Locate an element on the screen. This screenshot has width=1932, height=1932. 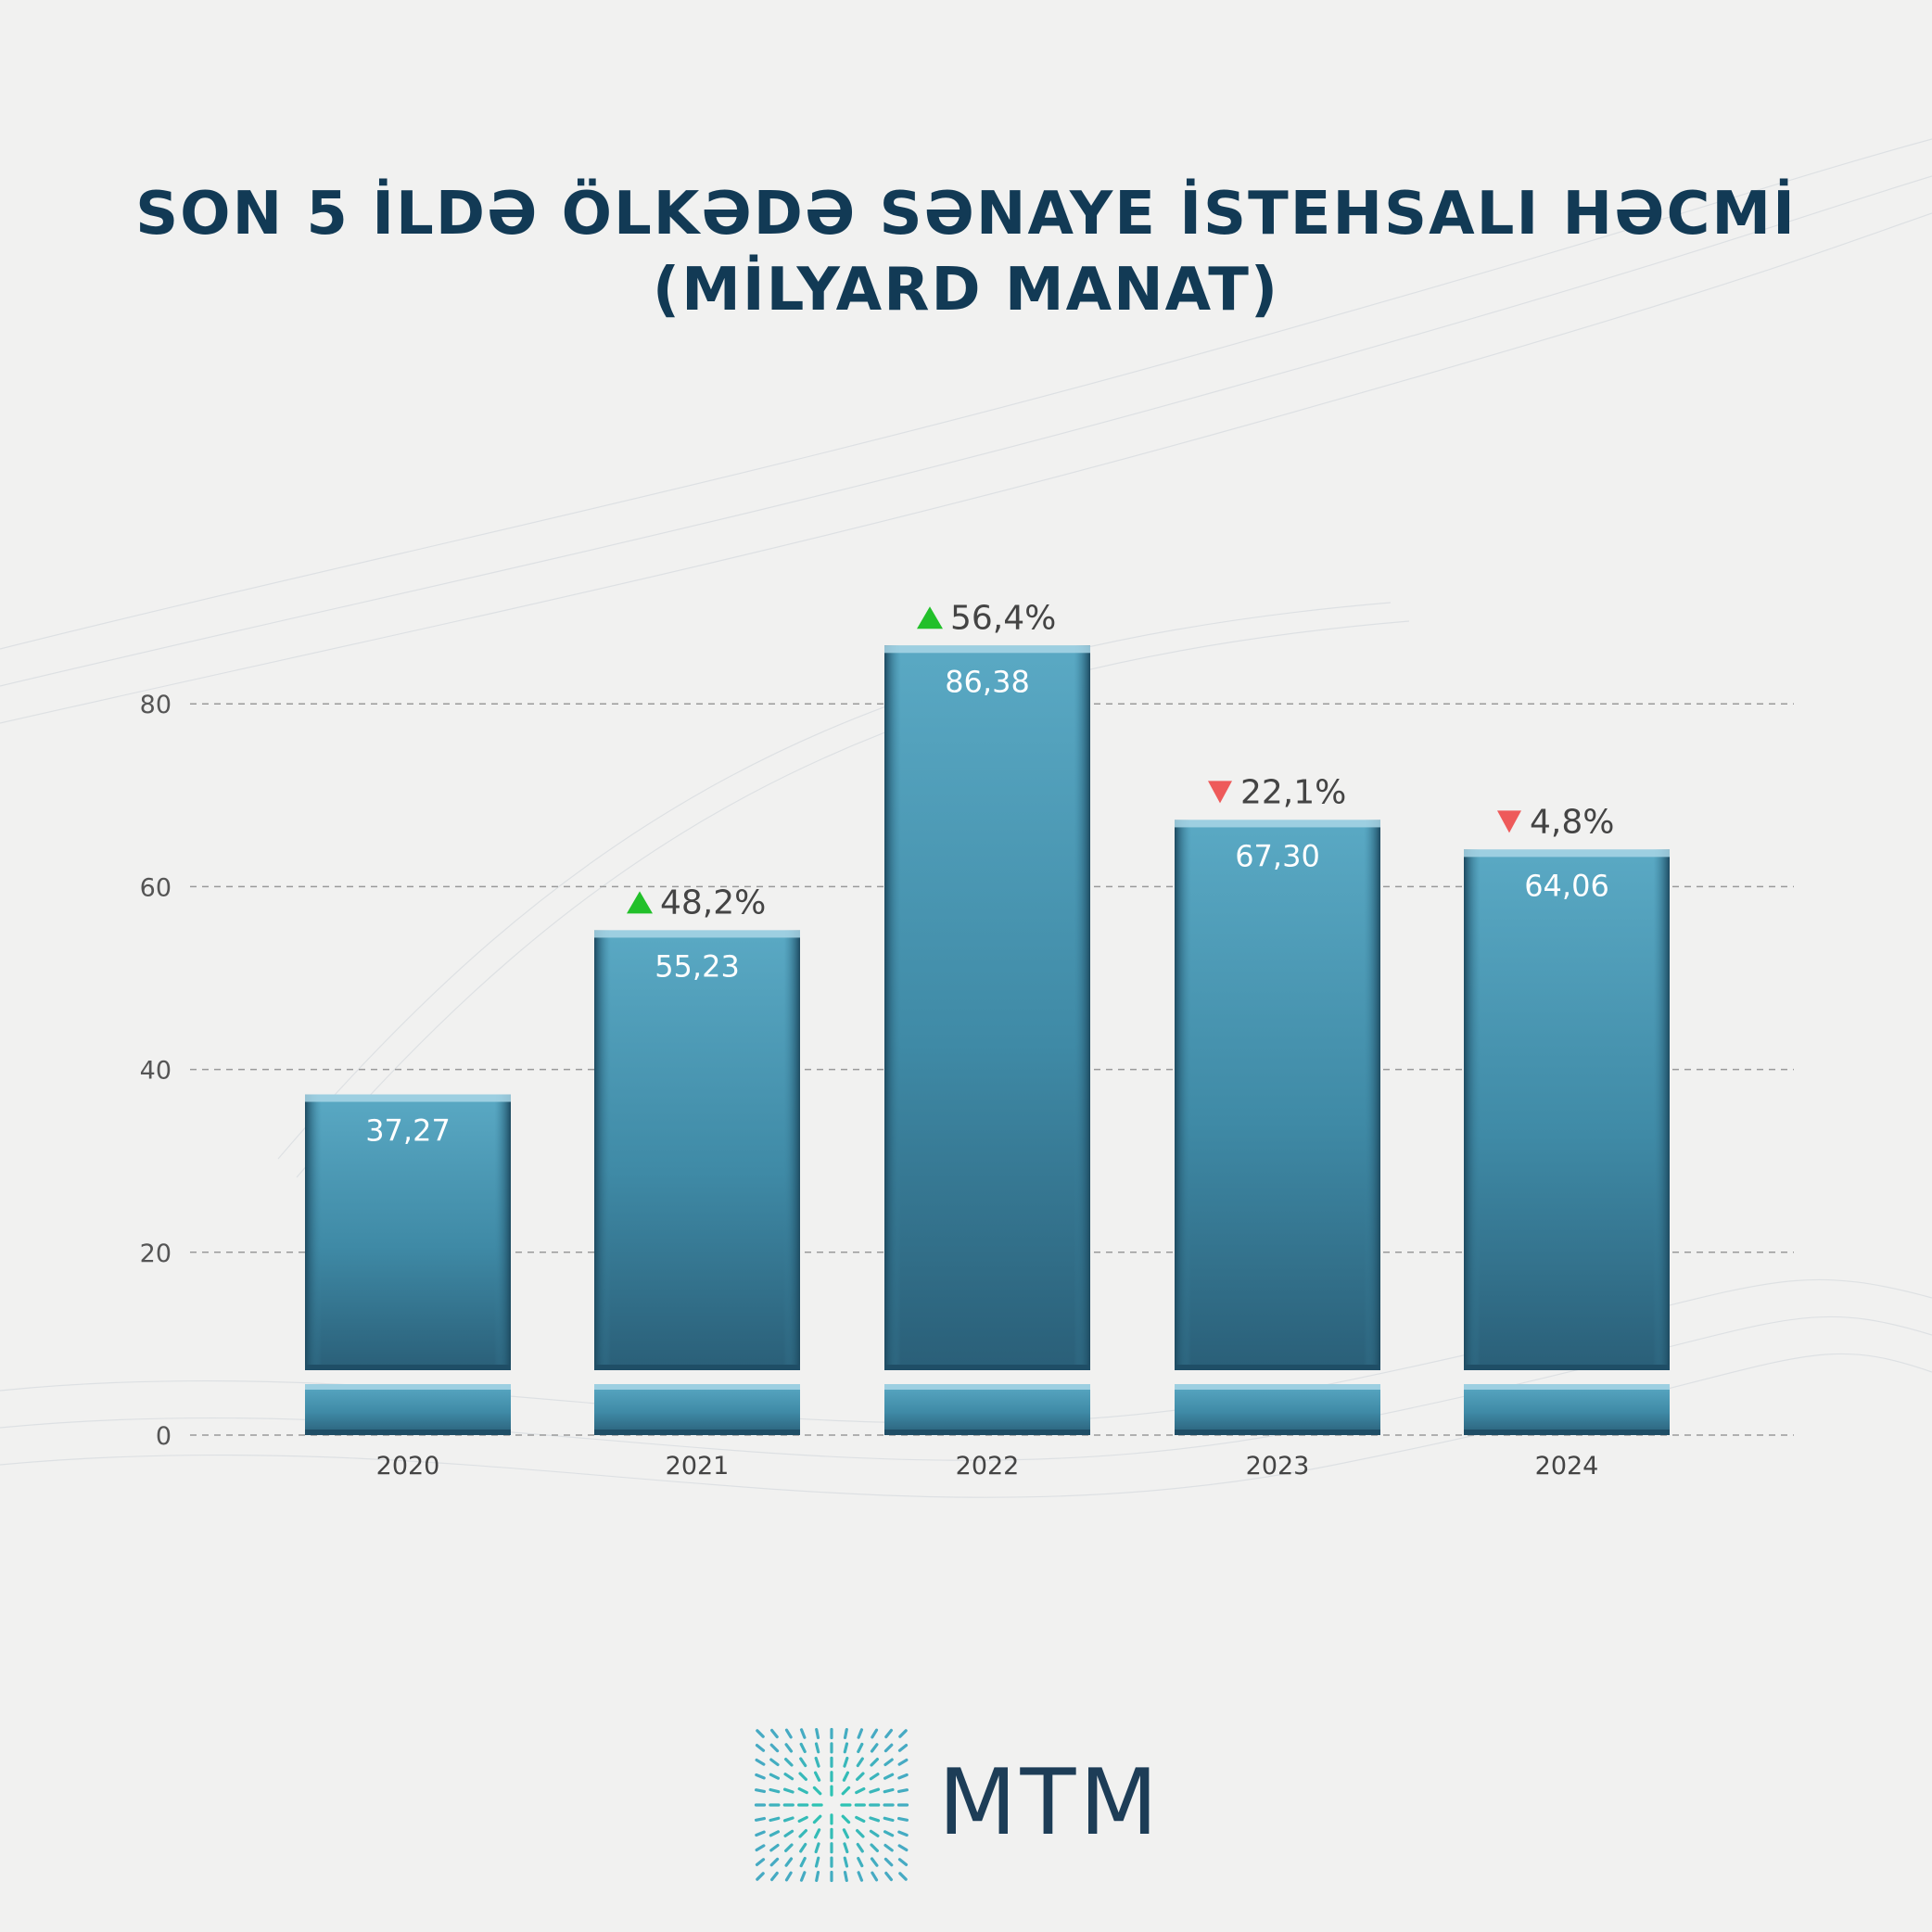
bar-bottom-edge-2021 is located at coordinates (697, 1367).